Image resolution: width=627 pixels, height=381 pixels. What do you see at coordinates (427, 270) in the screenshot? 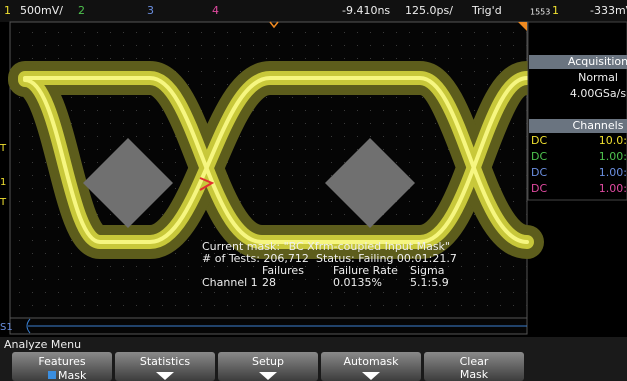
I see `header: Sigma` at bounding box center [427, 270].